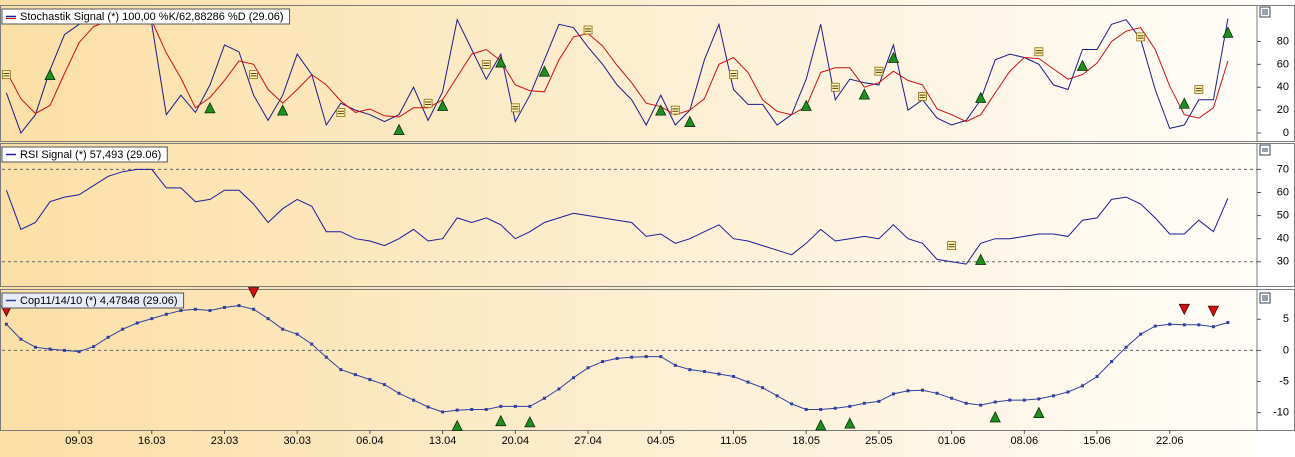 The image size is (1295, 457). Describe the element at coordinates (1265, 298) in the screenshot. I see `panel-button-icon` at that location.